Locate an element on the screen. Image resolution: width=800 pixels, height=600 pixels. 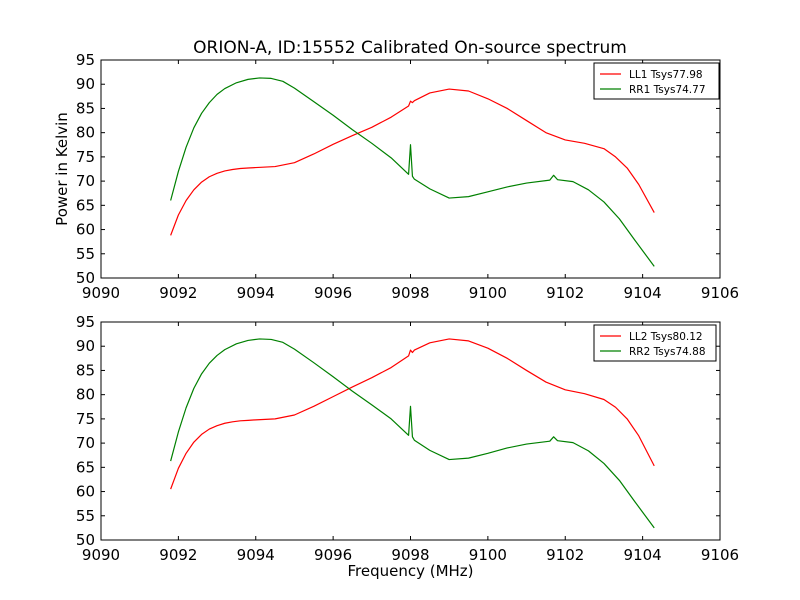
legend: LL1 Tsys77.98 RR1 Tsys74.77 is located at coordinates (656, 81).